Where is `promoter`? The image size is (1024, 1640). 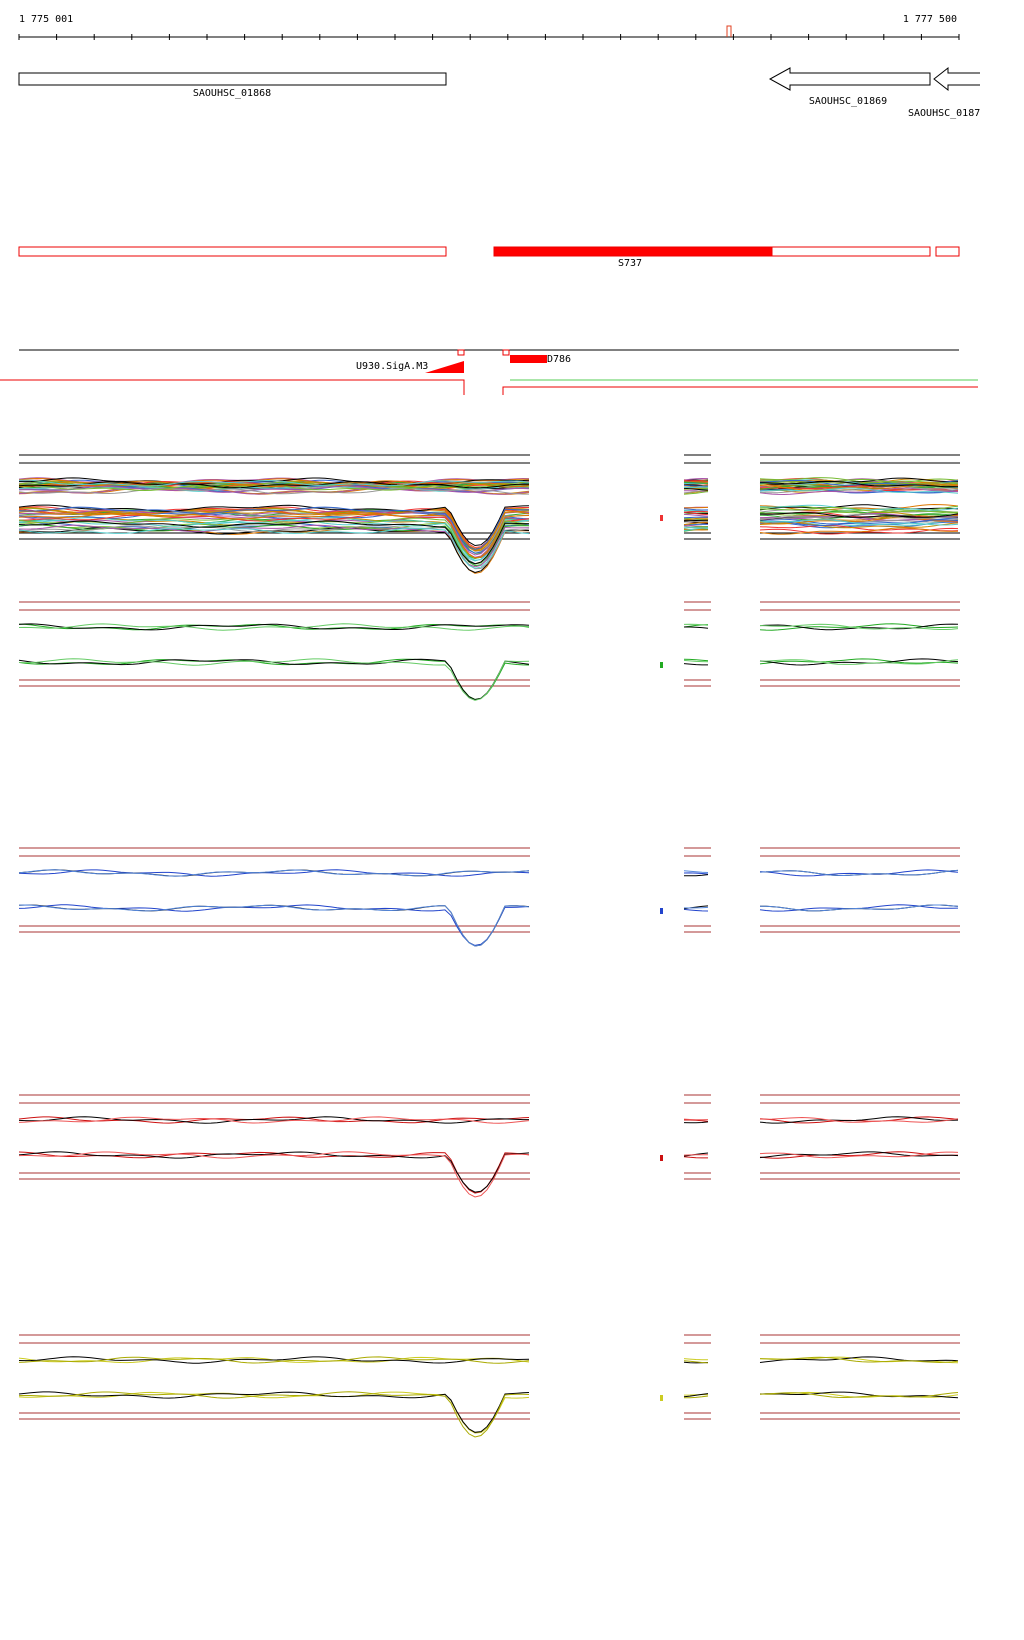 promoter is located at coordinates (444, 367).